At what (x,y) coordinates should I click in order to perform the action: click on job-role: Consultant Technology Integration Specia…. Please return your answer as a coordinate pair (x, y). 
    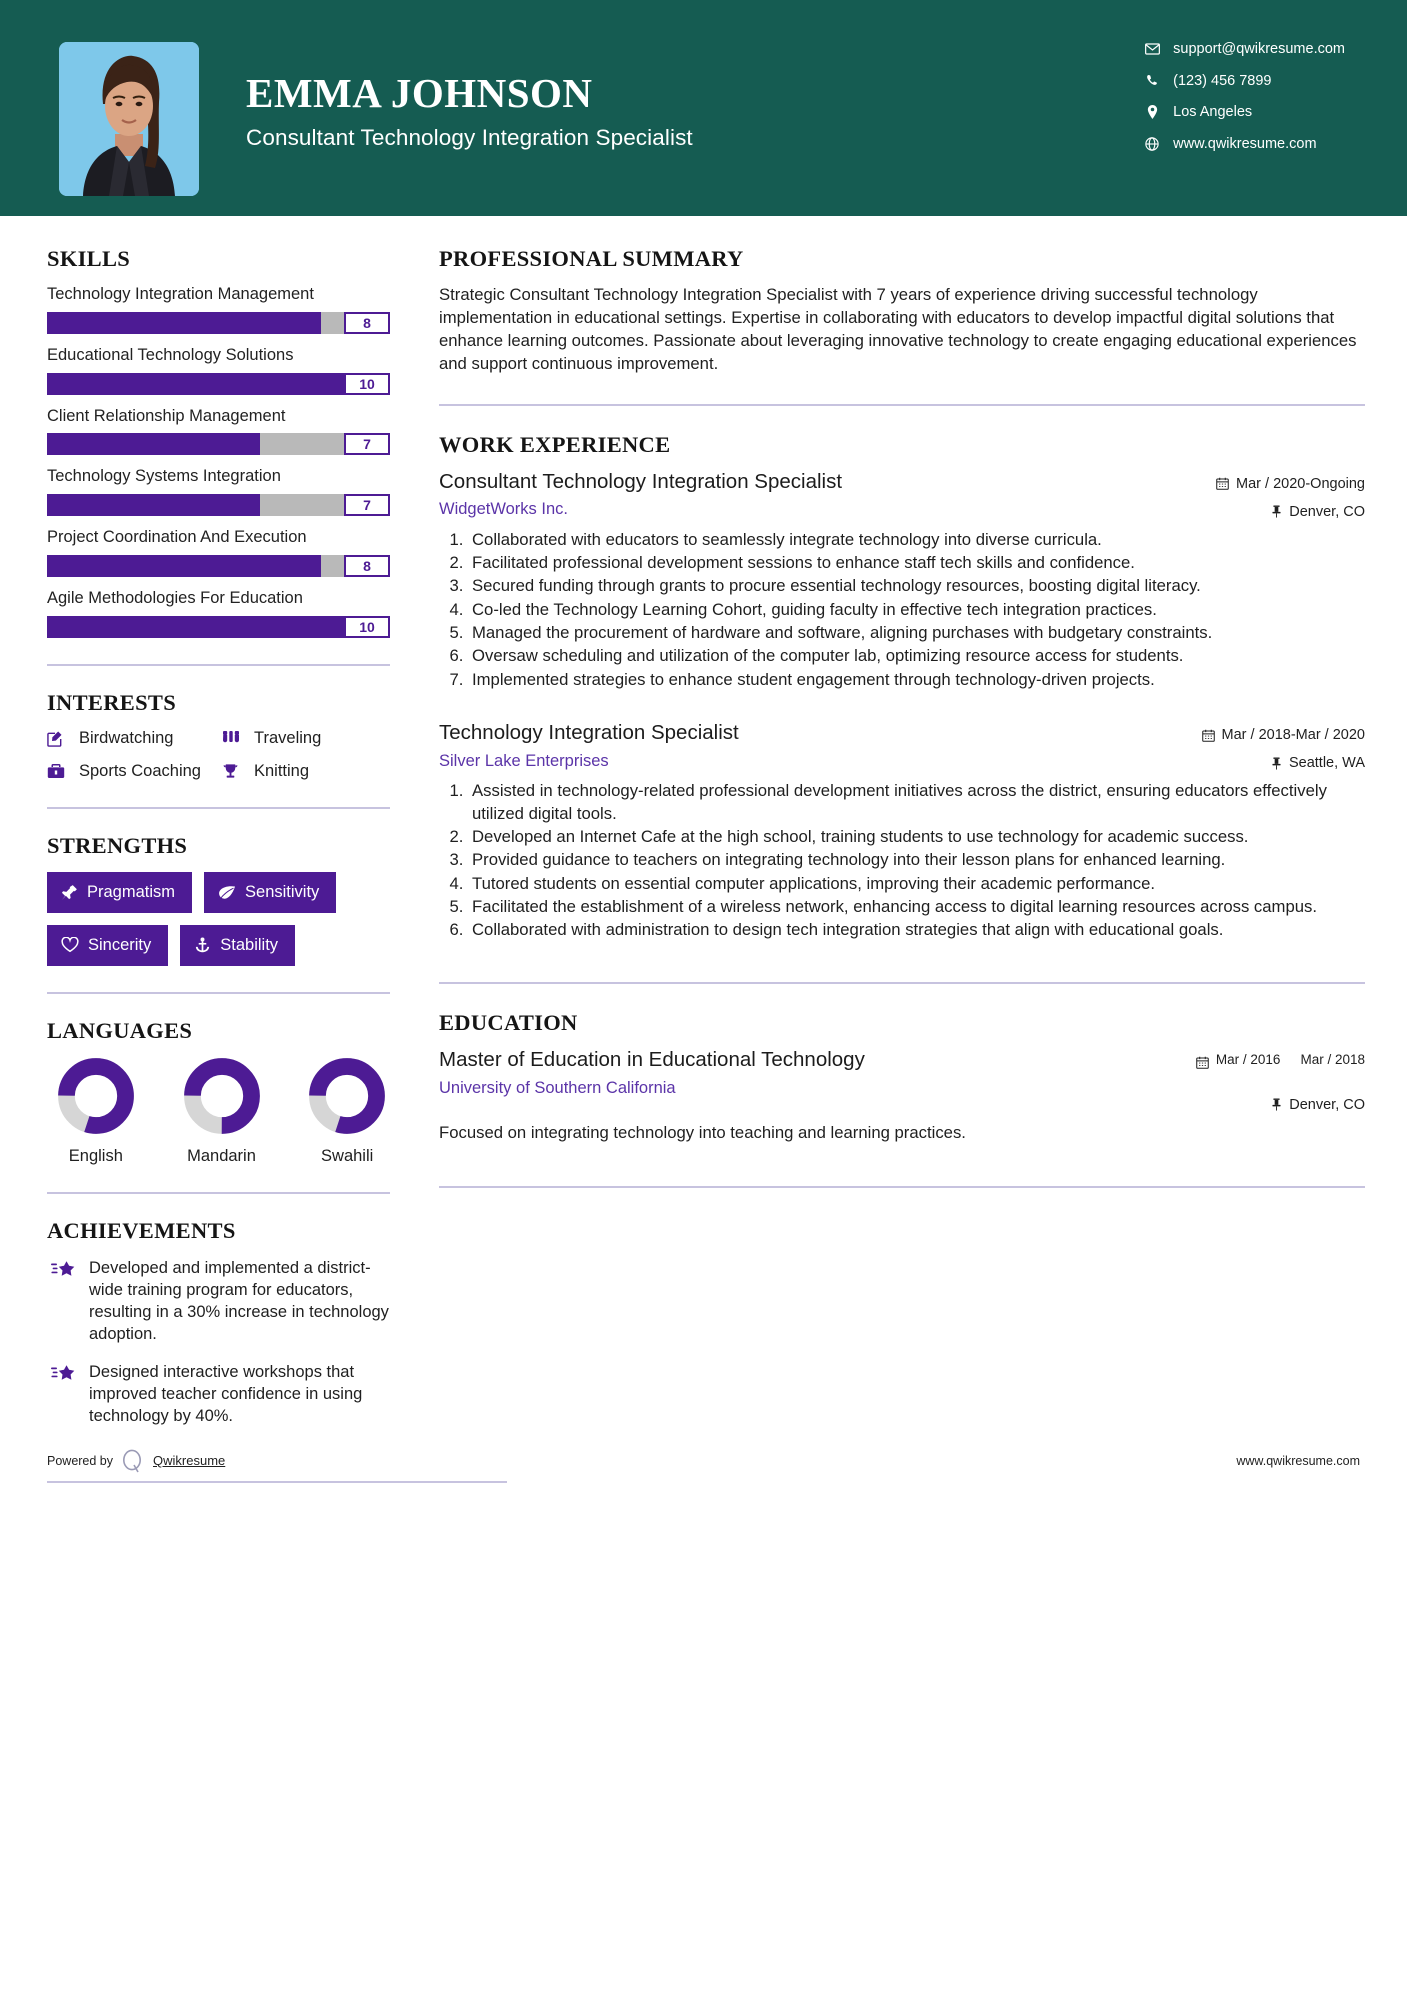
    Looking at the image, I should click on (641, 481).